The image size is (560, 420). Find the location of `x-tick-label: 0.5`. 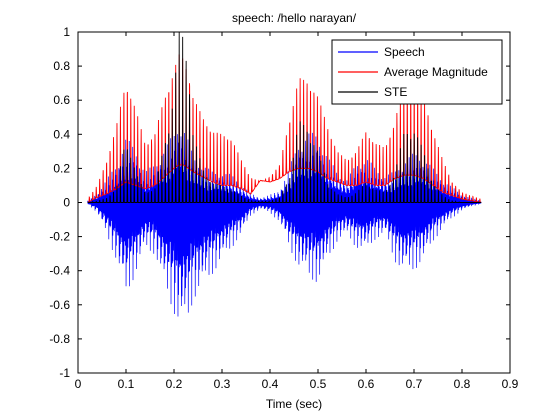

x-tick-label: 0.5 is located at coordinates (318, 384).